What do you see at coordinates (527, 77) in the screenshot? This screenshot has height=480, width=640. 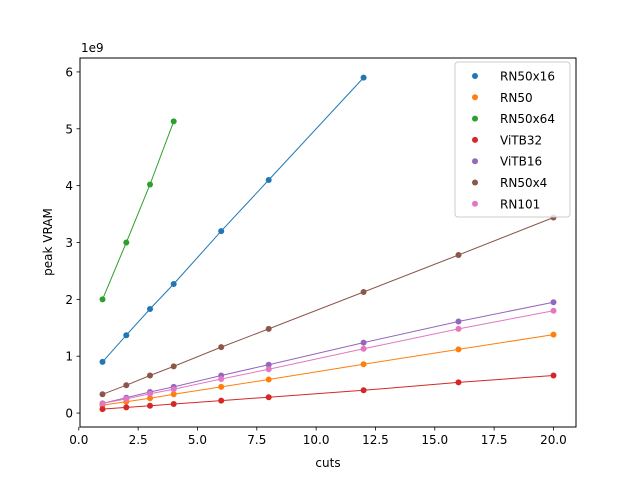 I see `legend-label-rn50x16: RN50x16` at bounding box center [527, 77].